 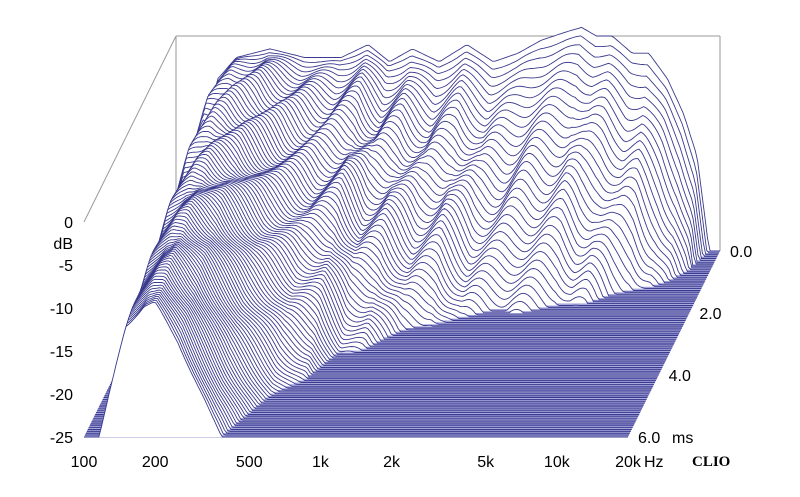 I want to click on x-tick-label: 20k, so click(x=628, y=462).